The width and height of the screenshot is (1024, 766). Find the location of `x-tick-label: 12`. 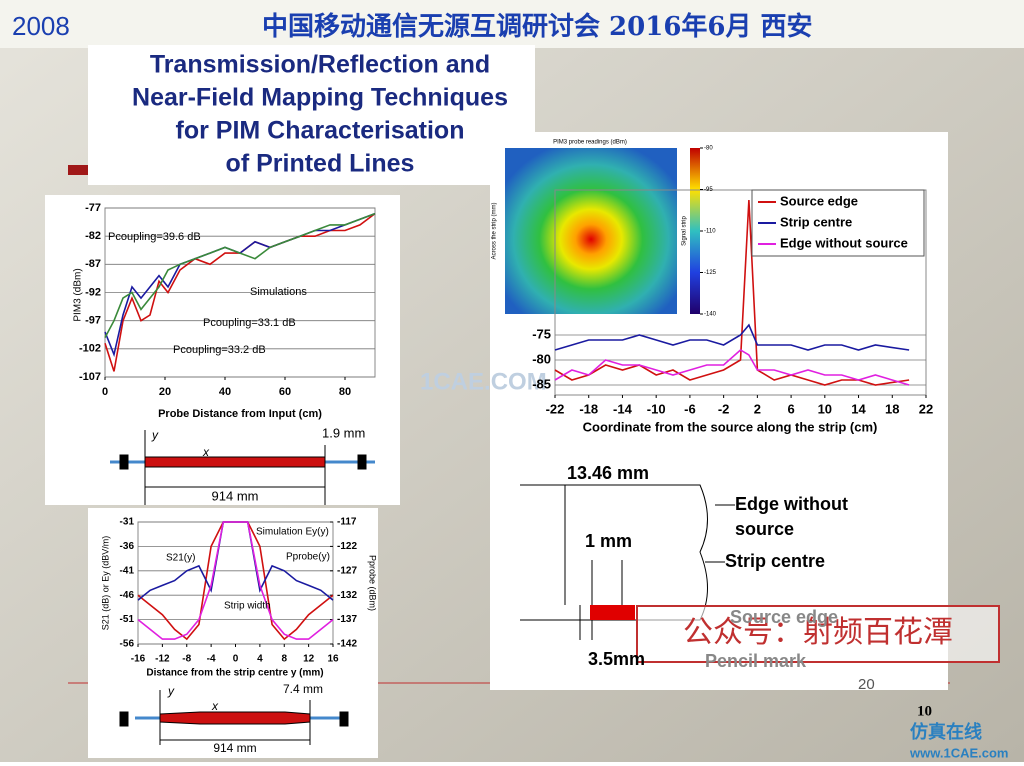

x-tick-label: 12 is located at coordinates (309, 659).